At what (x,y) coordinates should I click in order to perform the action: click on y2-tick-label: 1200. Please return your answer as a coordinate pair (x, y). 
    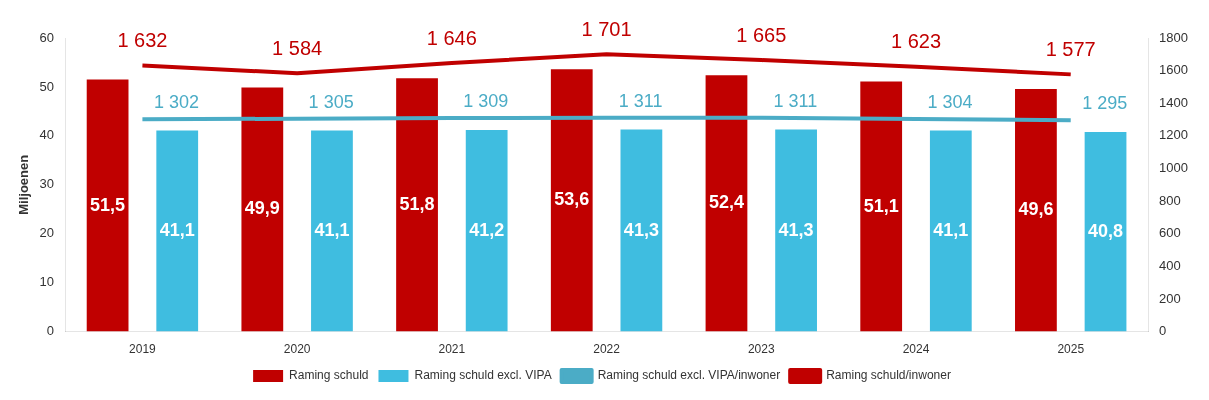
    Looking at the image, I should click on (1173, 135).